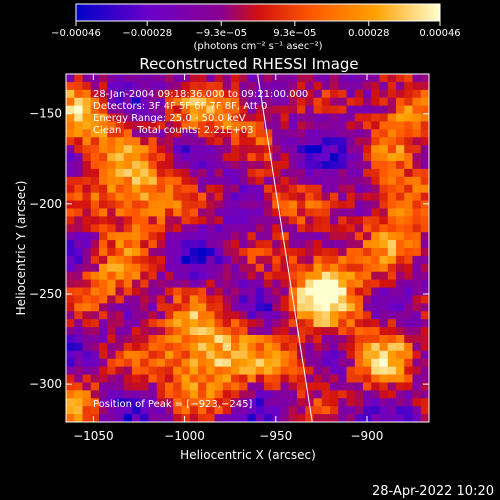 The width and height of the screenshot is (500, 500). Describe the element at coordinates (180, 106) in the screenshot. I see `annotation-detectors: Detectors: 3F 4F 5F 6F 7F 8F, Att 0` at that location.